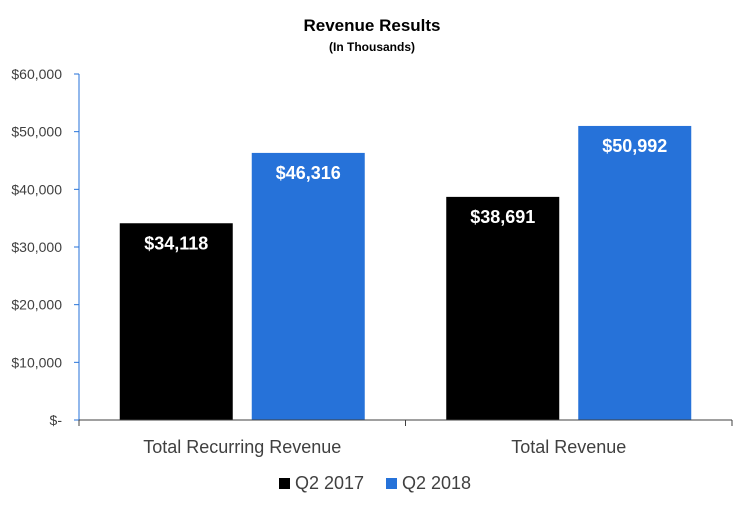  I want to click on y-tick-label: $30,000, so click(36, 247).